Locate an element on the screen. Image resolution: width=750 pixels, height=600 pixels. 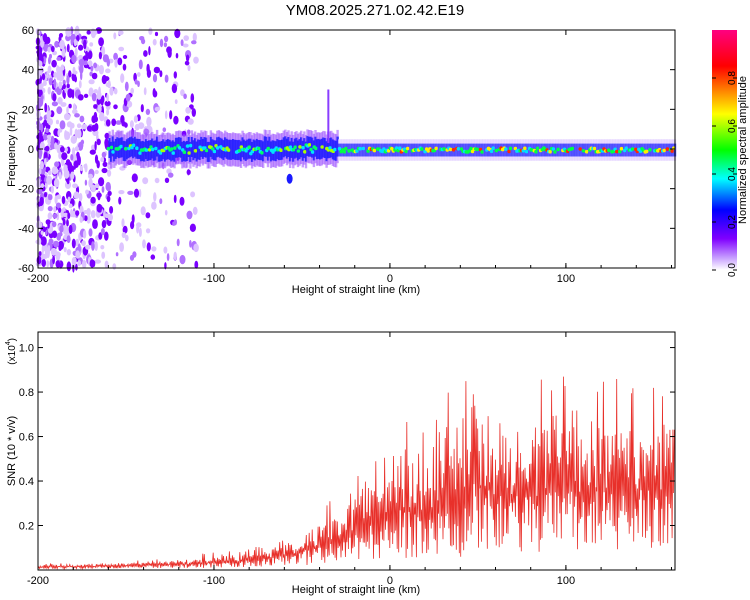
y-tick-label: 0 is located at coordinates (31, 150).